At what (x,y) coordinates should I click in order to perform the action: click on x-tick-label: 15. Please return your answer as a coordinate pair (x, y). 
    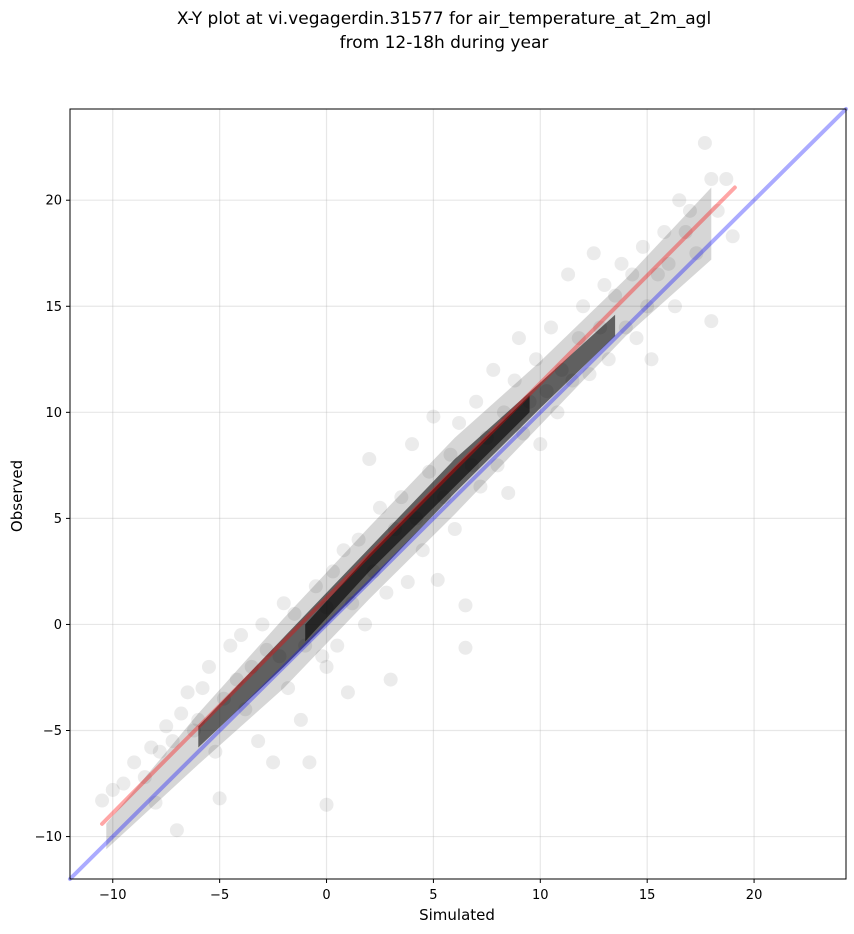
    Looking at the image, I should click on (647, 895).